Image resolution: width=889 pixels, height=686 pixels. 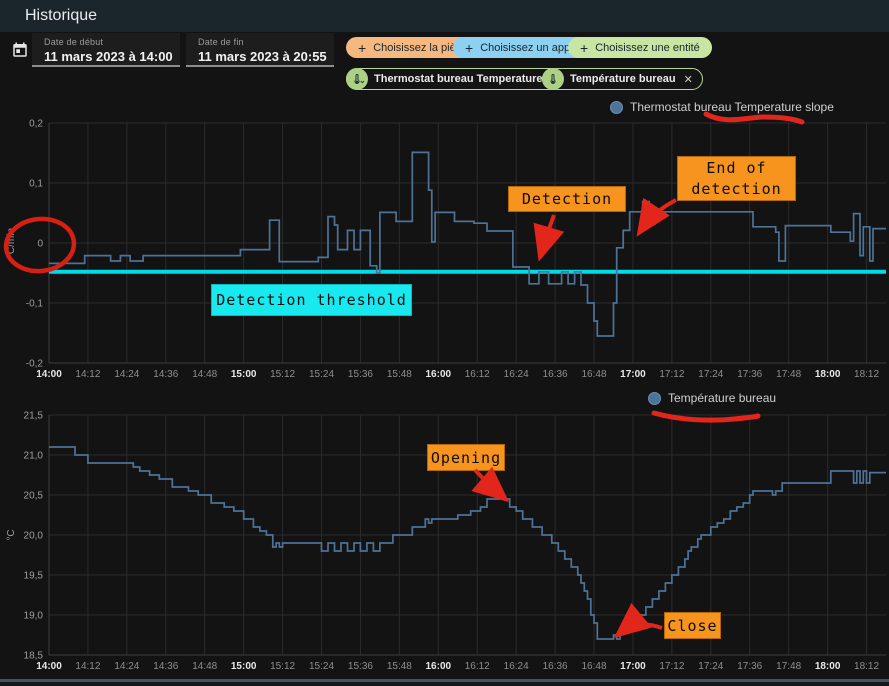 I want to click on svg-text: 21,0, so click(x=34, y=456).